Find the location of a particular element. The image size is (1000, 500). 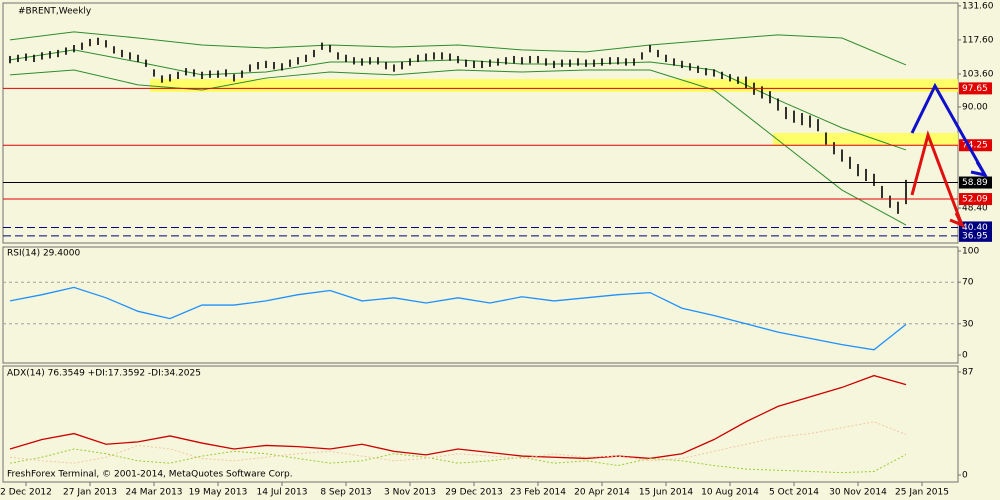

x-tick-label: 25 Jan 2015 is located at coordinates (922, 493).